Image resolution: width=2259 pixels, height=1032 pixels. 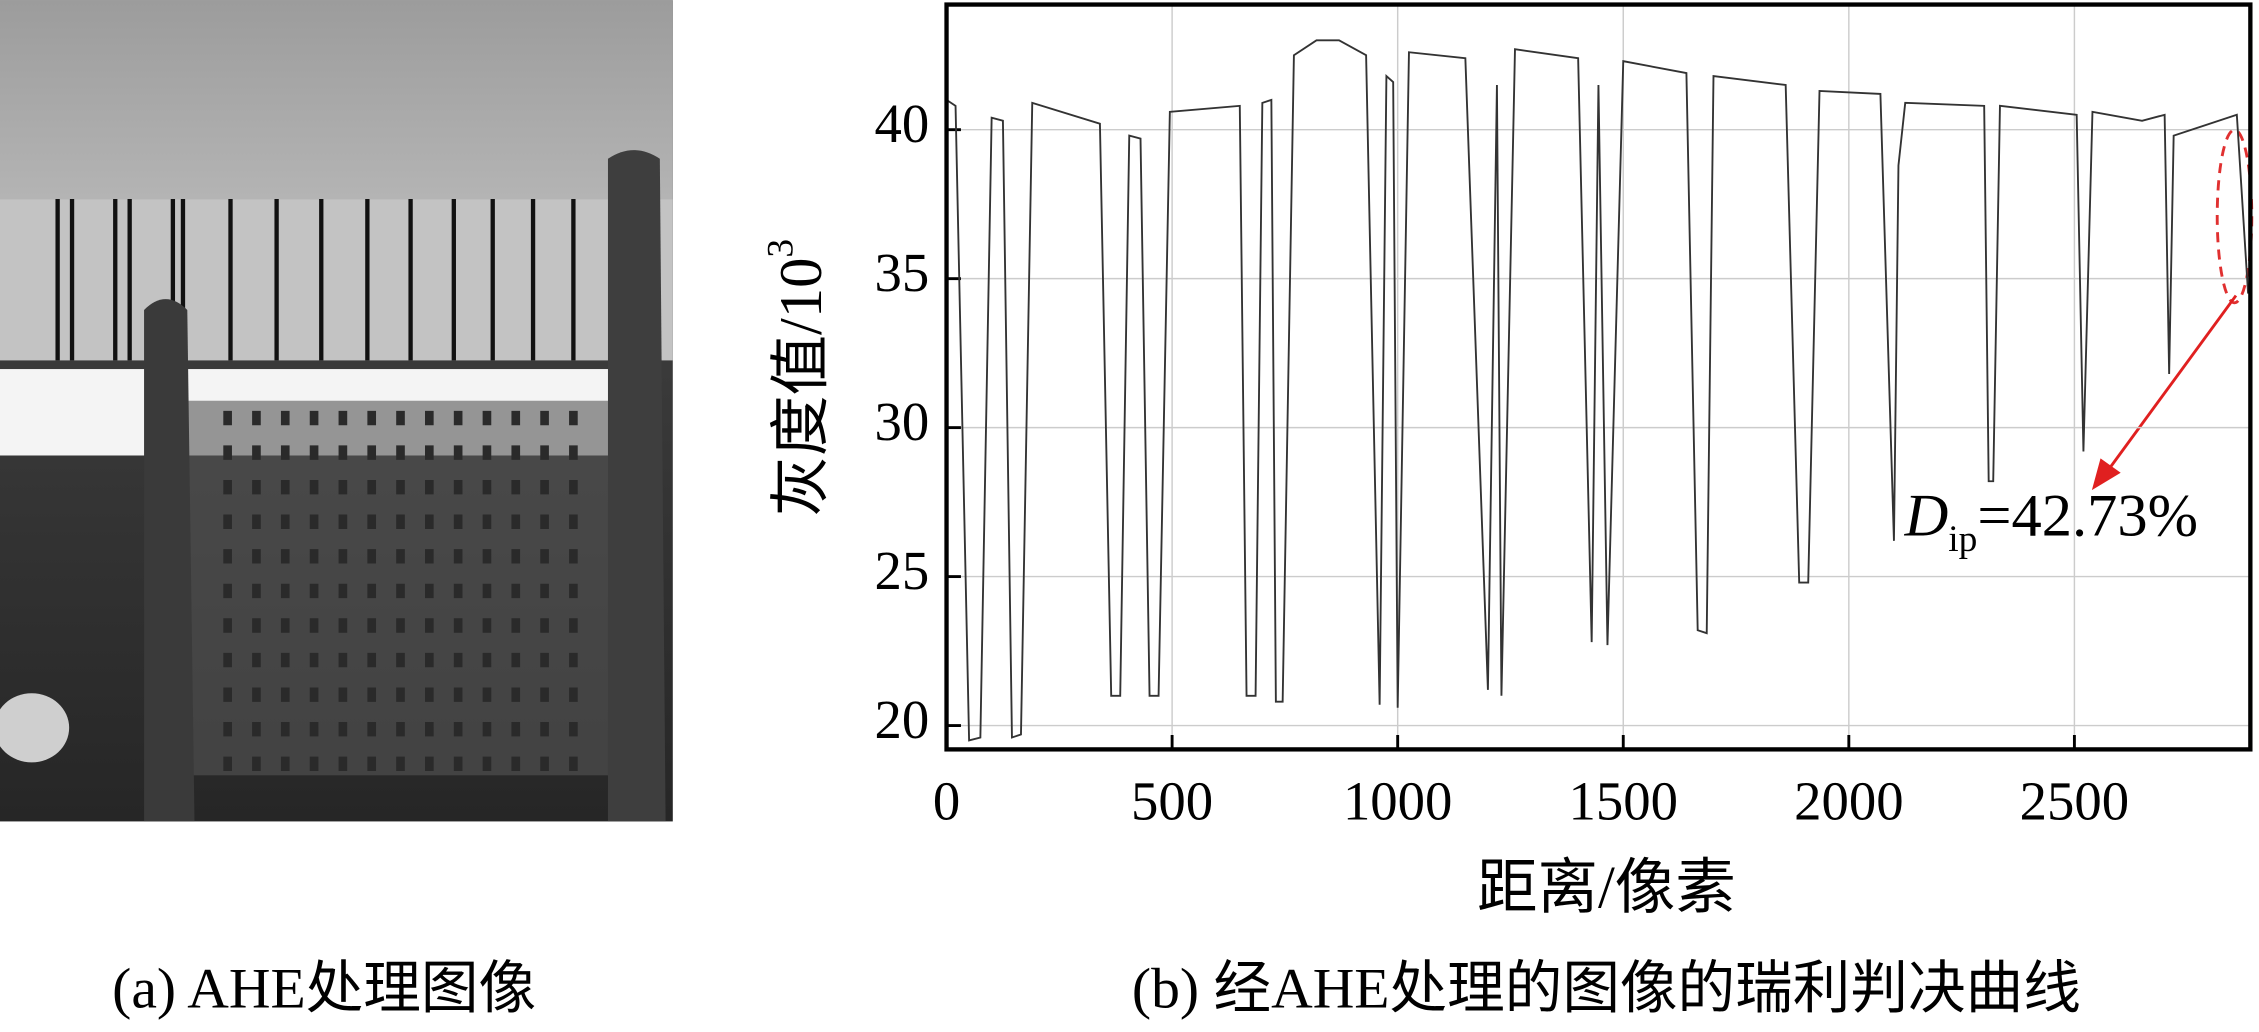 I want to click on arrow-line, so click(x=2171, y=384).